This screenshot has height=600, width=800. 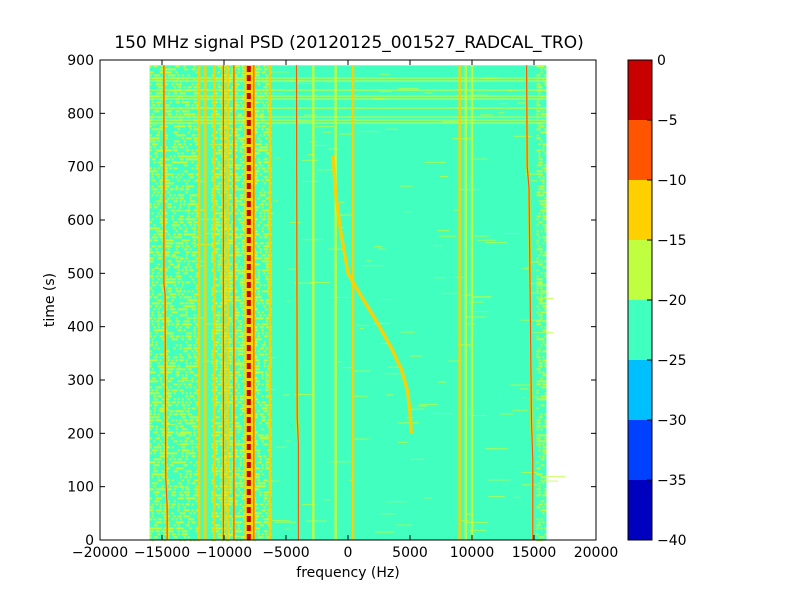 What do you see at coordinates (534, 553) in the screenshot?
I see `x-tick-label: 15000` at bounding box center [534, 553].